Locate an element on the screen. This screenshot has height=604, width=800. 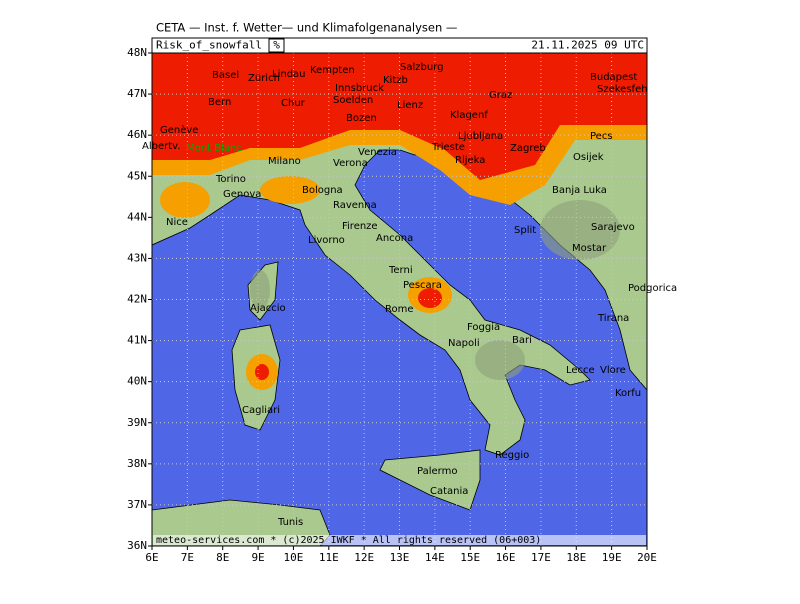
city: Lienz is located at coordinates (410, 105).